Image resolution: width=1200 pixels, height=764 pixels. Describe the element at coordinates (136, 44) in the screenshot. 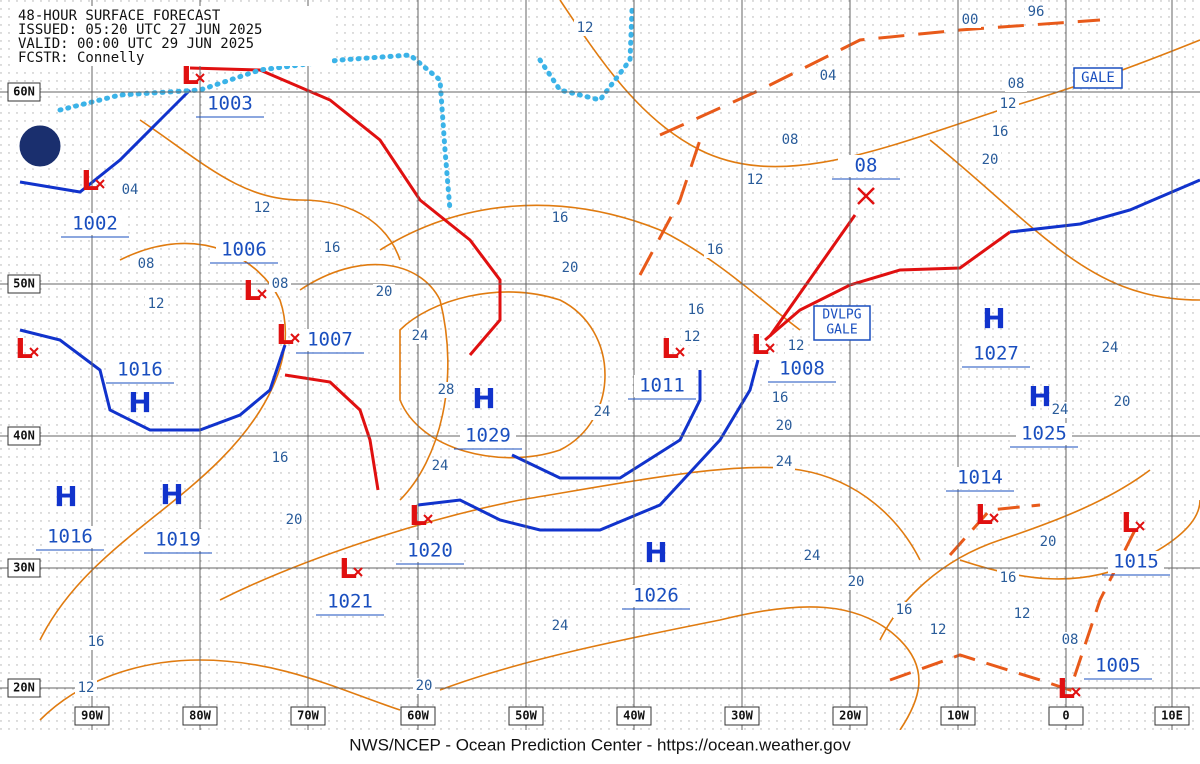

I see `header-line: VALID: 00:00 UTC 29 JUN 2025` at that location.